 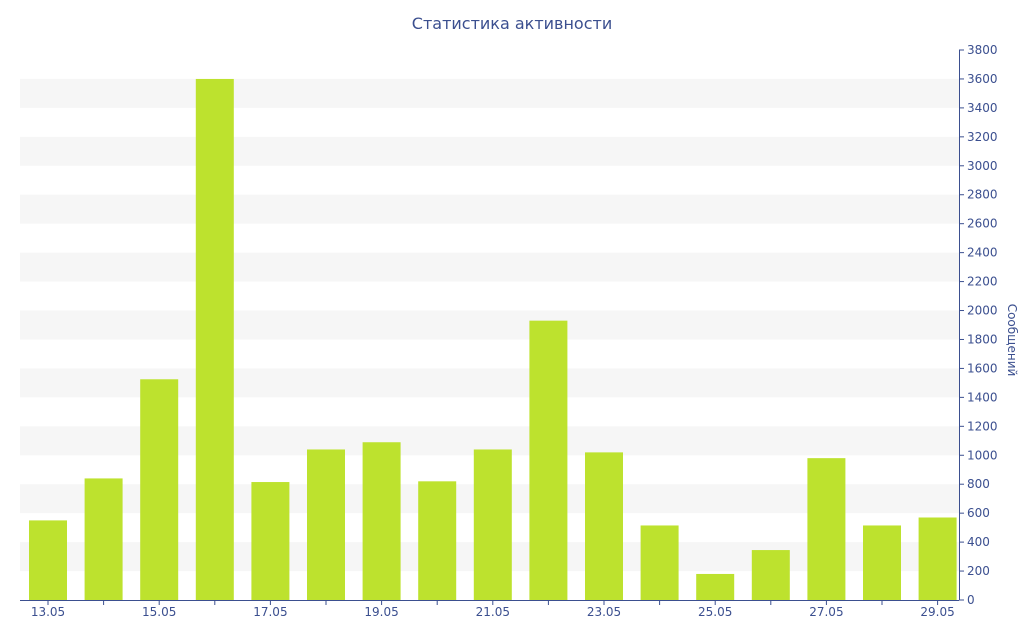 I want to click on y-tick-label: 200, so click(x=978, y=571).